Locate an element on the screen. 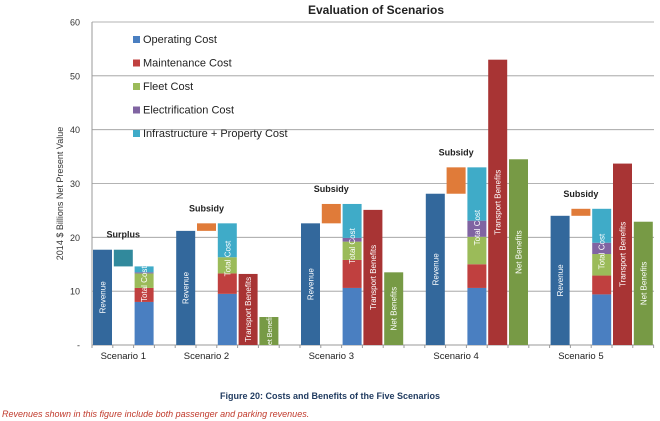  category-label: Scenario 5 is located at coordinates (580, 356).